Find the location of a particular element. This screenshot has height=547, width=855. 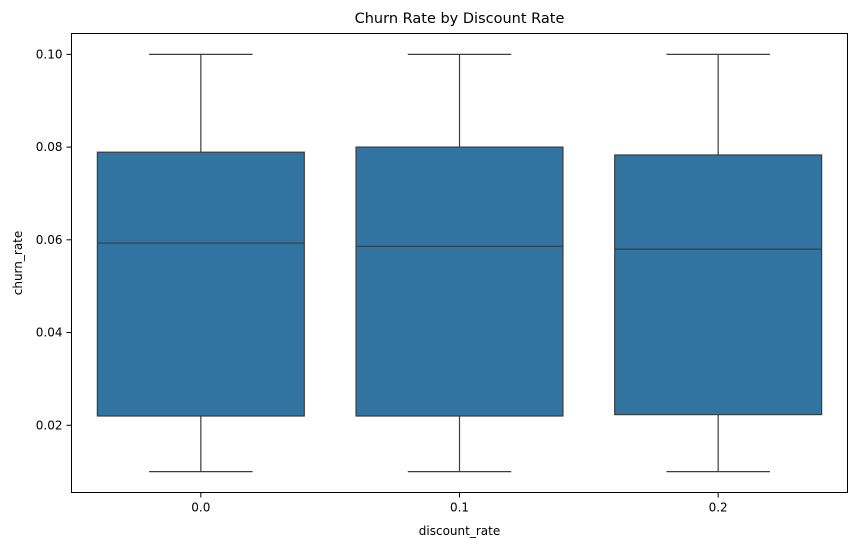

y-tick-label: 0.06 is located at coordinates (49, 240).